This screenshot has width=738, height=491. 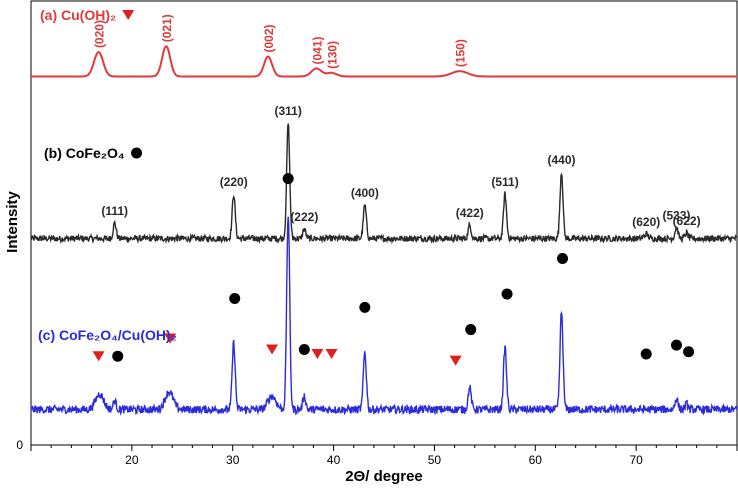 I want to click on peak-label: (620), so click(x=646, y=222).